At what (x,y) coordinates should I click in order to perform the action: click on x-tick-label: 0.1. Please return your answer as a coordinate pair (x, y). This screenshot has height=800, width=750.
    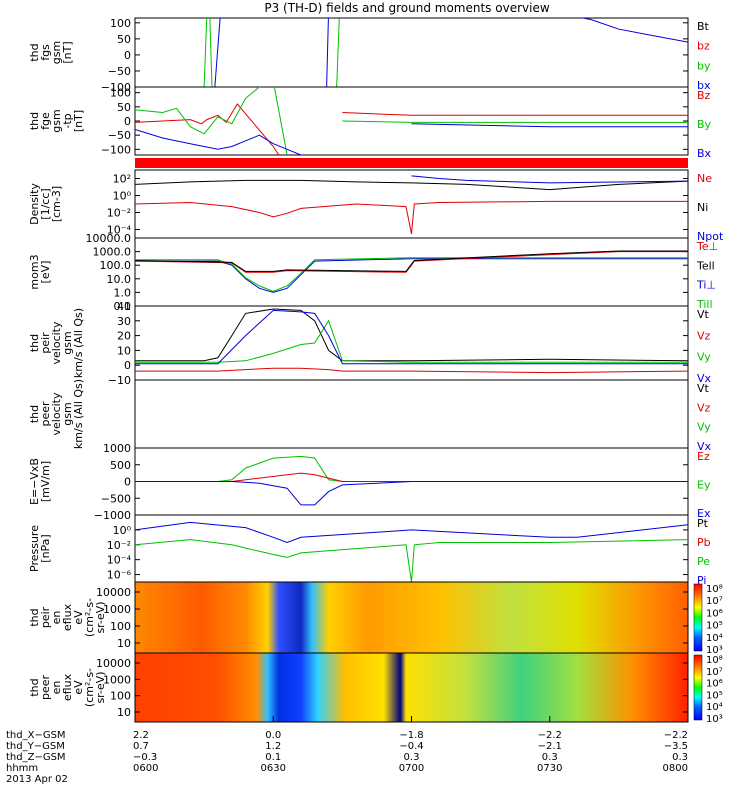
    Looking at the image, I should click on (273, 757).